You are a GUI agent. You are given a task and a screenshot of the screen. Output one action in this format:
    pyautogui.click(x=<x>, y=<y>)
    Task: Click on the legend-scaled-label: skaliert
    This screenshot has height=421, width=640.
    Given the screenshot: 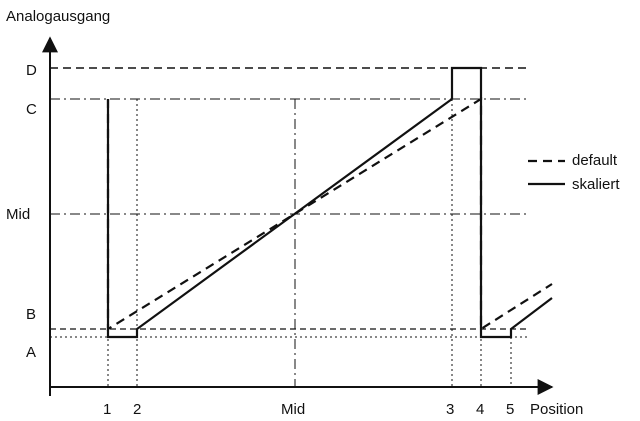 What is the action you would take?
    pyautogui.click(x=596, y=184)
    